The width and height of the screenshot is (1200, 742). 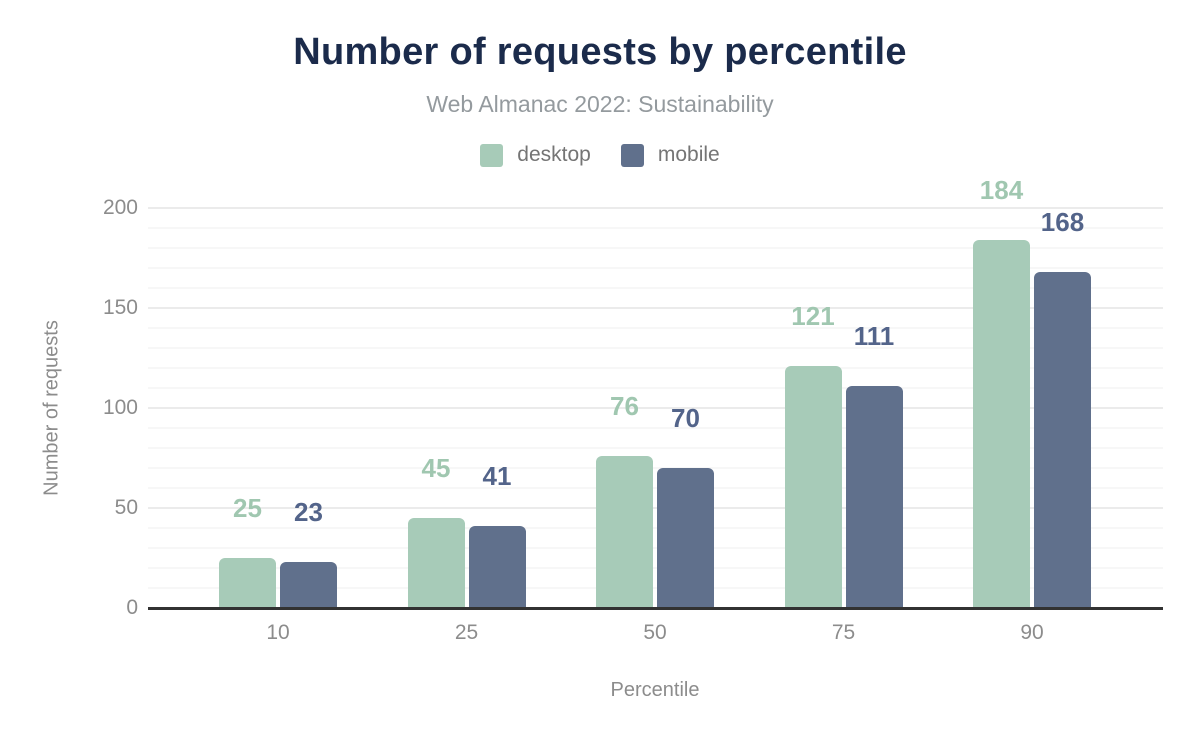 I want to click on bar-desktop-p50, so click(x=624, y=532).